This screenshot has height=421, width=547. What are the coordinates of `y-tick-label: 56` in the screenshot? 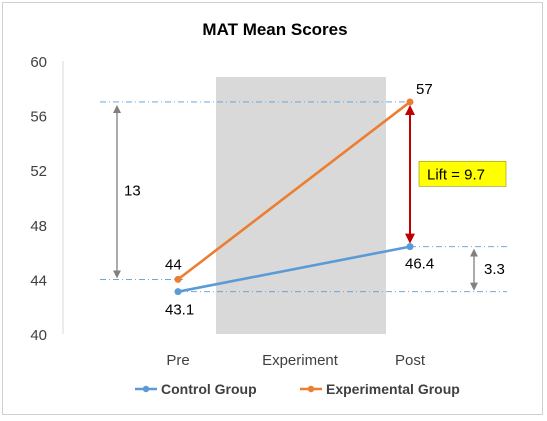 It's located at (38, 117).